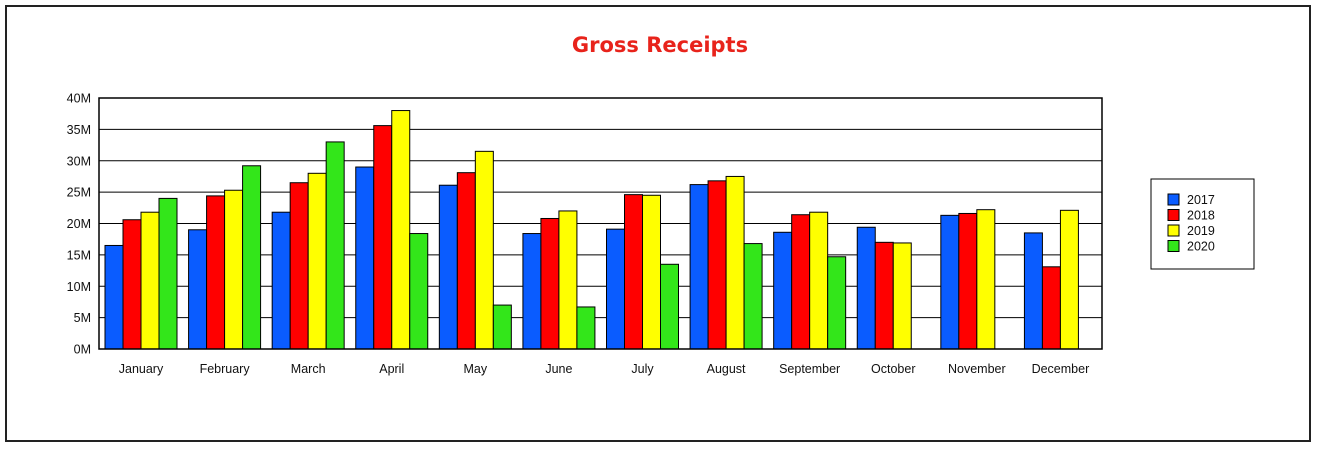  Describe the element at coordinates (699, 267) in the screenshot. I see `bar-2017-august` at that location.